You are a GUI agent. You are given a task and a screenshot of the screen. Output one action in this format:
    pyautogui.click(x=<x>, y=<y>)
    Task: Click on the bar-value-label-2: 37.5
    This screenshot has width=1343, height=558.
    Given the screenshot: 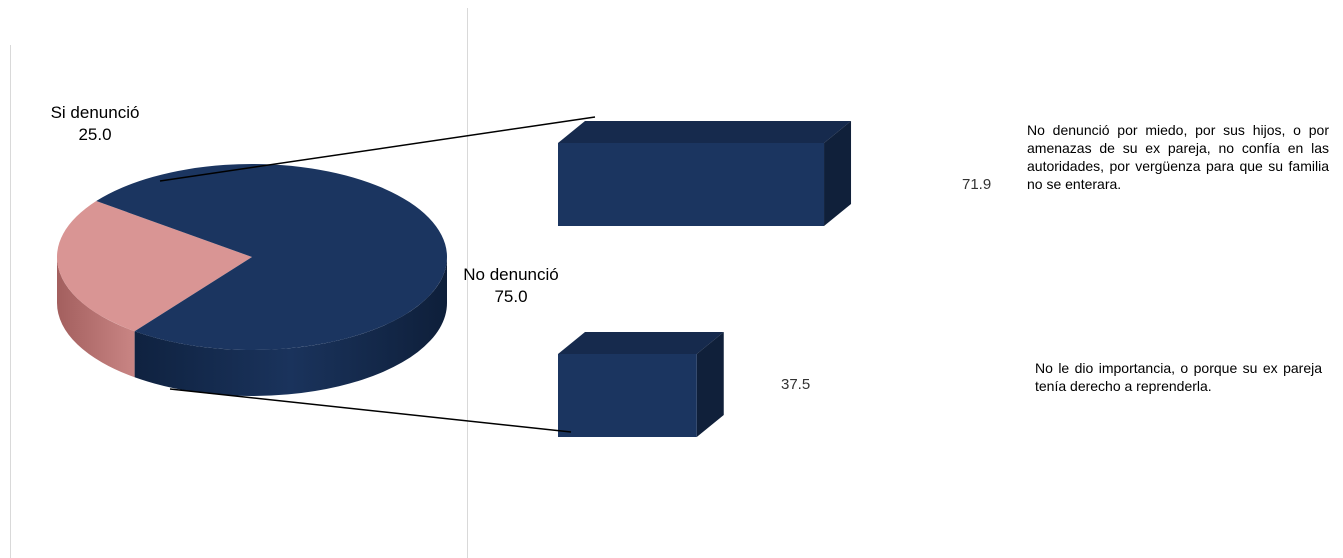 What is the action you would take?
    pyautogui.click(x=796, y=384)
    